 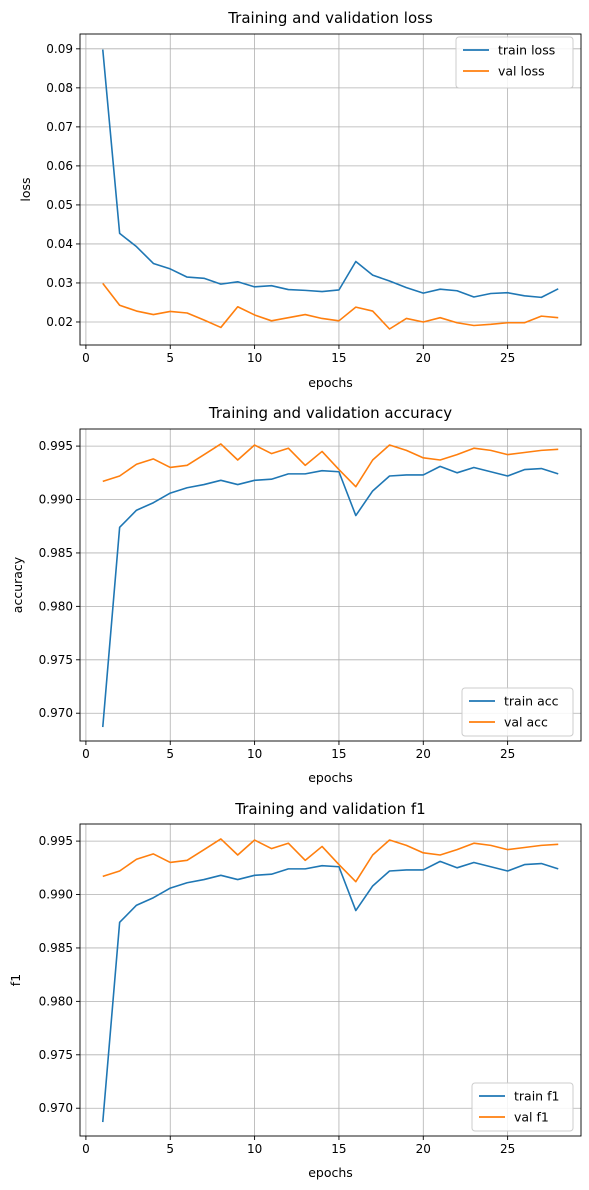 What do you see at coordinates (59, 322) in the screenshot?
I see `y-tick-label: 0.02` at bounding box center [59, 322].